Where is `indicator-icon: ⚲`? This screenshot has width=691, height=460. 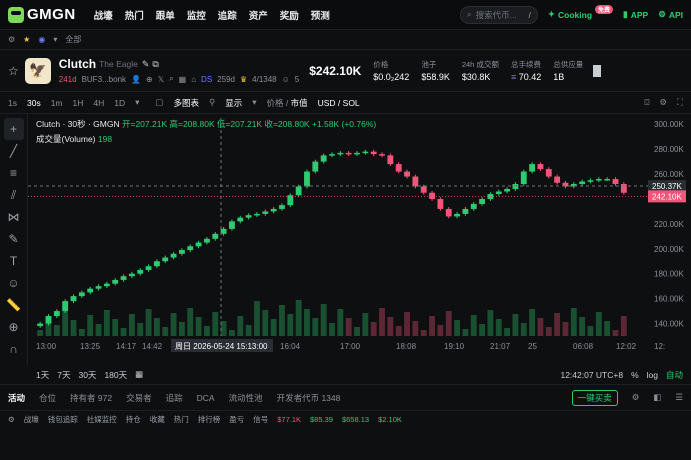
indicator-icon: ⚲ is located at coordinates (212, 102).